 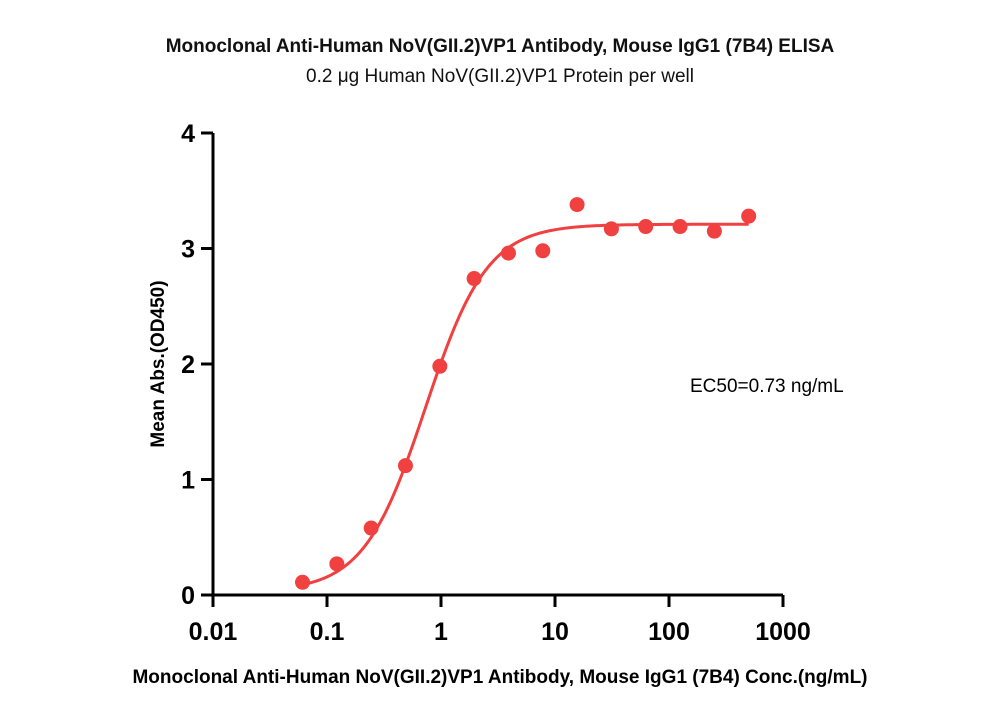 I want to click on y-axis: 0 1 2 3 4, so click(x=198, y=365).